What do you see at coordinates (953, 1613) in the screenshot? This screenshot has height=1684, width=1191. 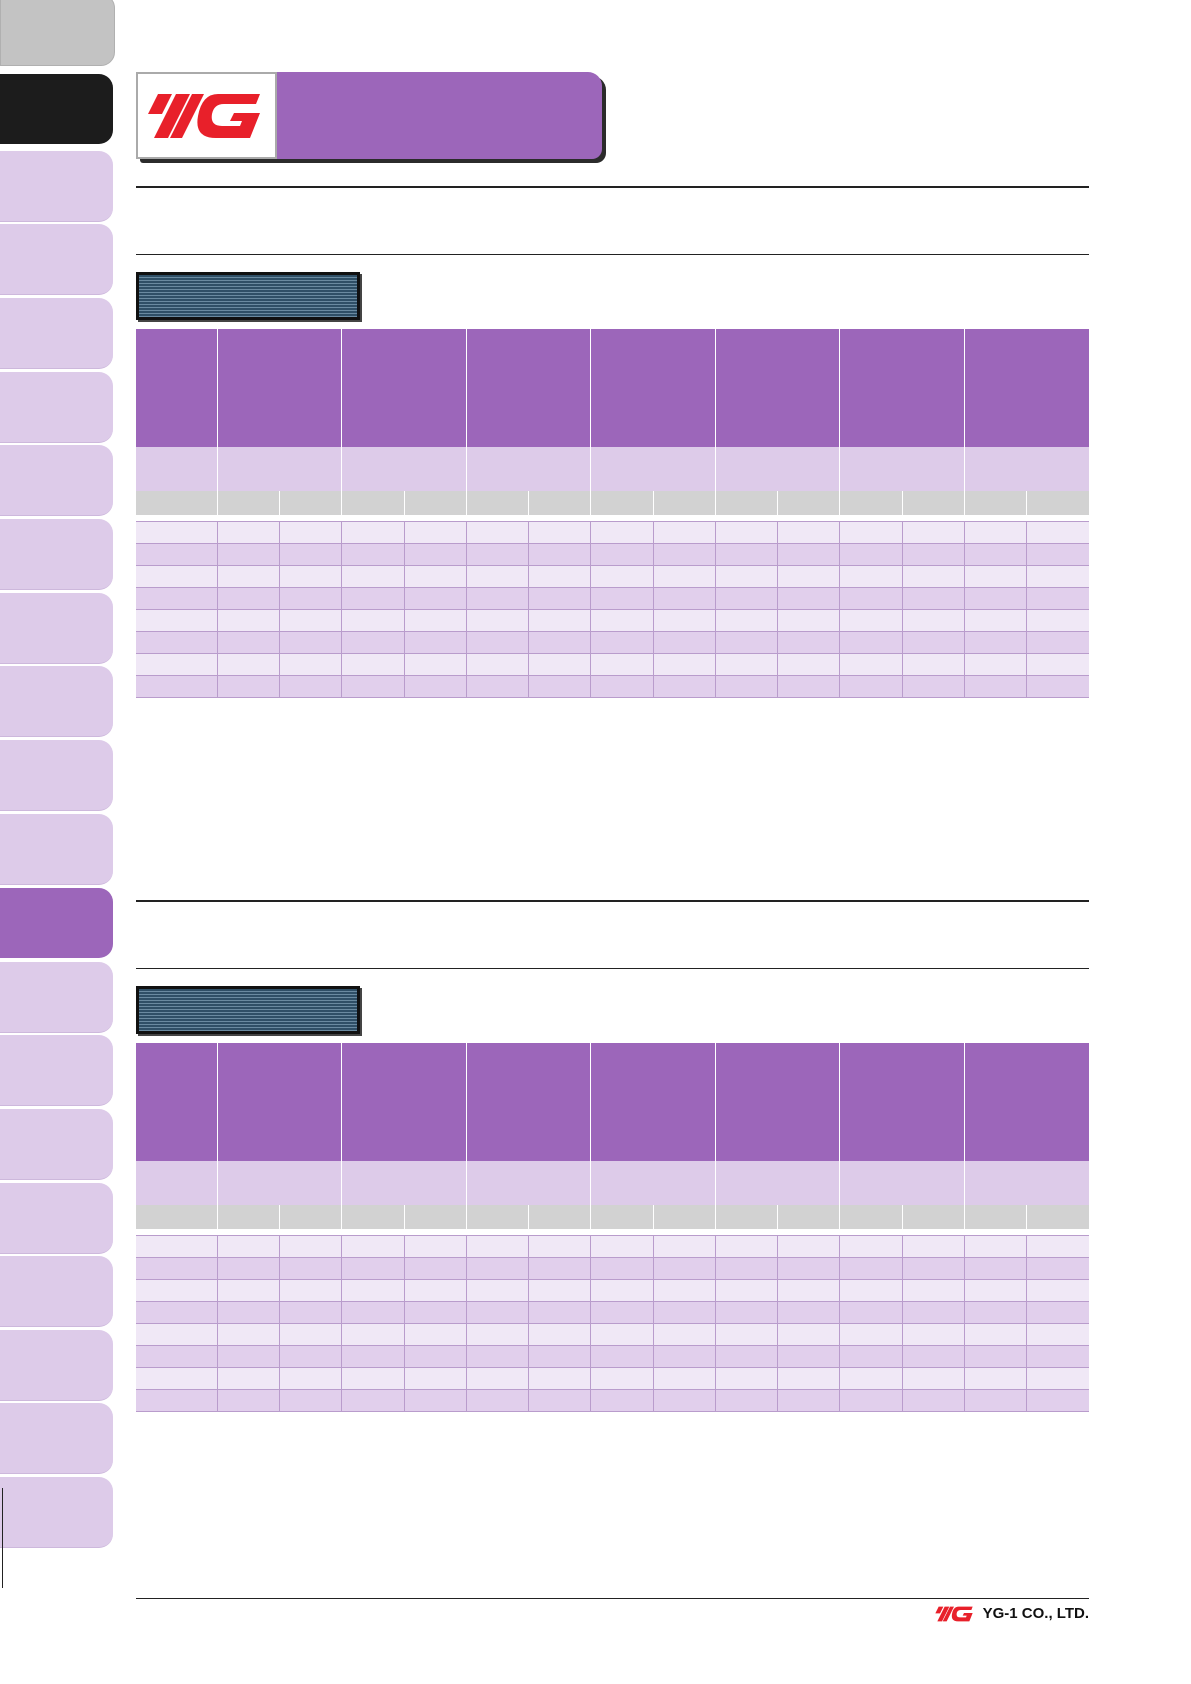 I see `yg-logo-small-icon` at bounding box center [953, 1613].